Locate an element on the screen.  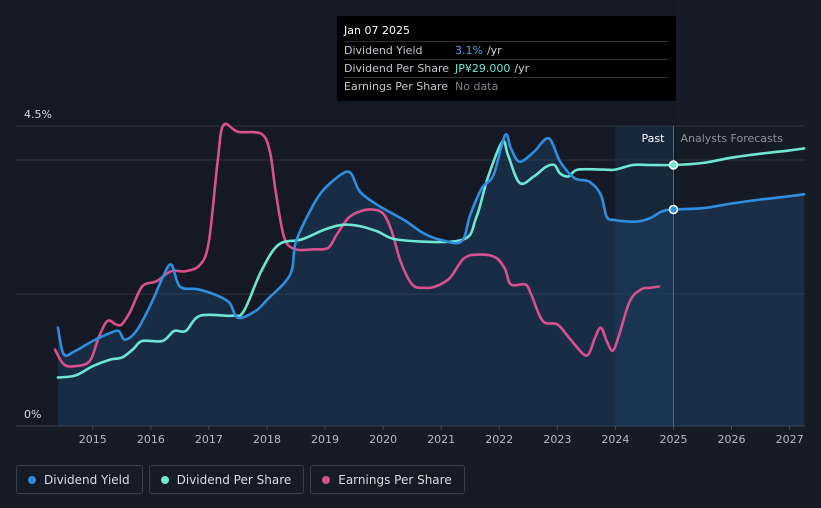
legend-dividend-yield: Dividend Yield is located at coordinates (79, 479).